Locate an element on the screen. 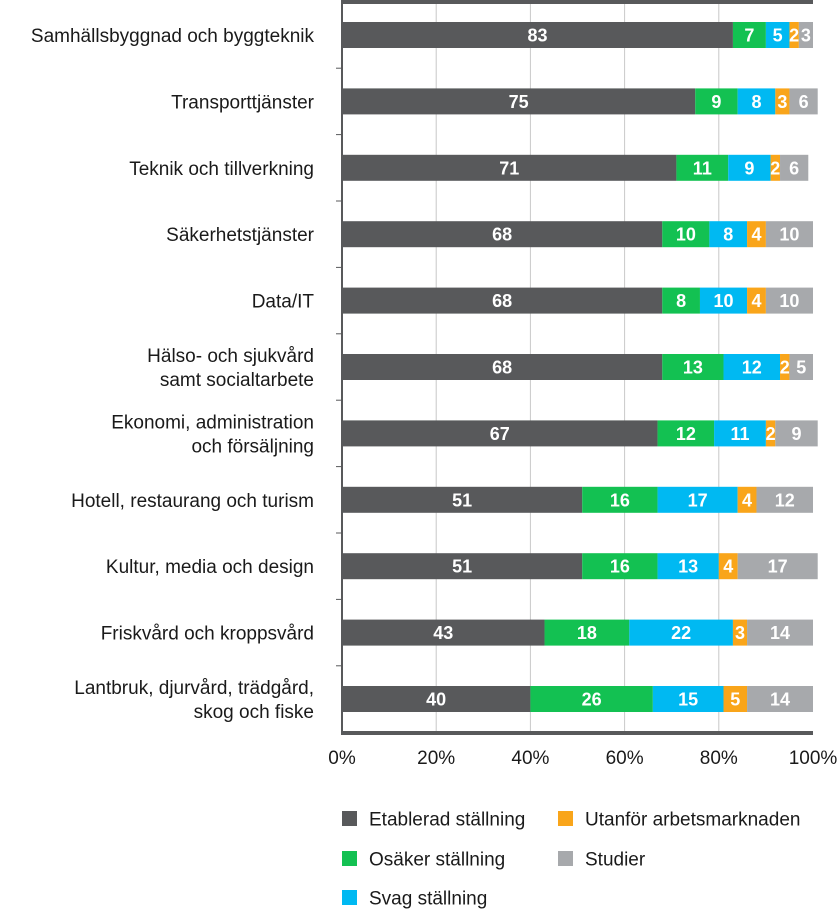 The width and height of the screenshot is (840, 909). data-label: 11 is located at coordinates (739, 434).